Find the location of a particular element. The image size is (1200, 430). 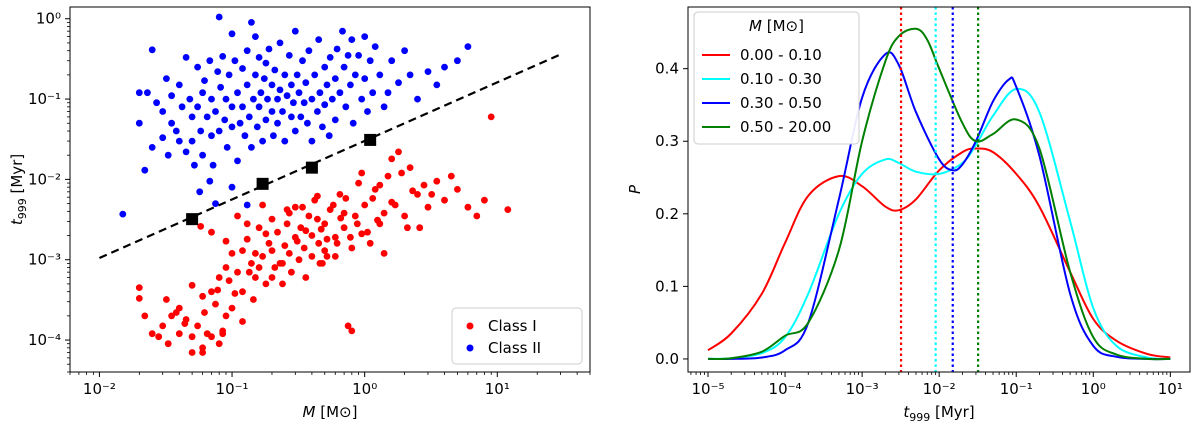

y-tick-label: 10⁰ is located at coordinates (48, 19).